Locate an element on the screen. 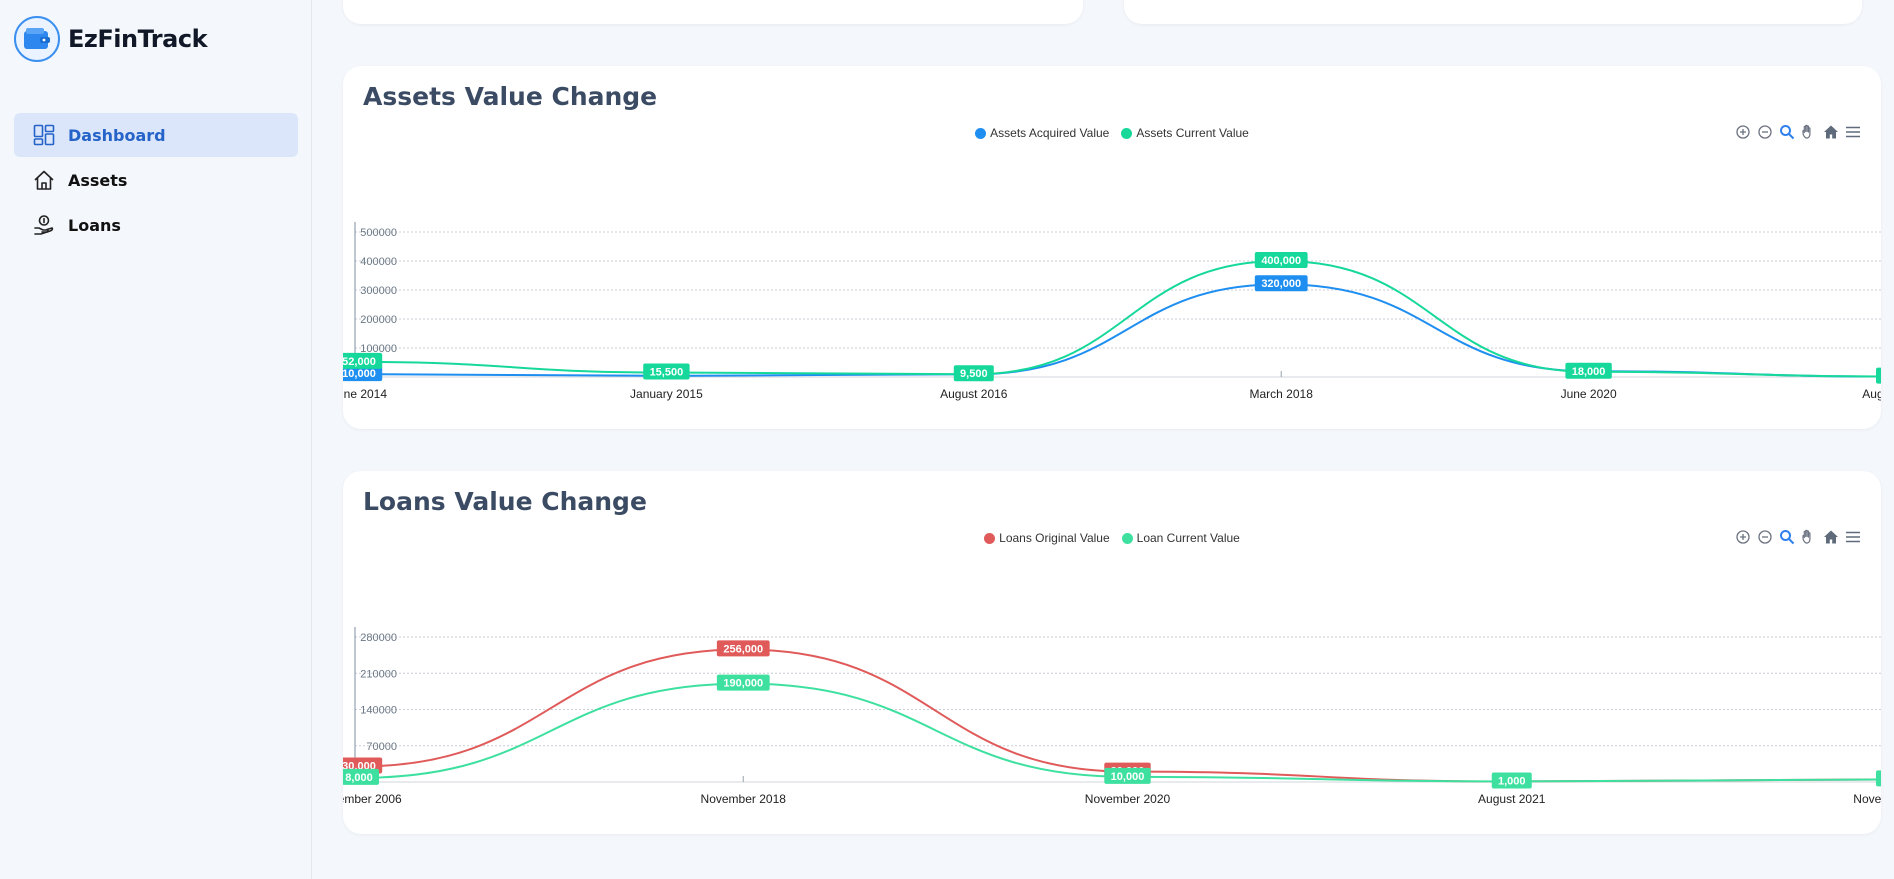 The height and width of the screenshot is (879, 1894). svg-text: 400,000 is located at coordinates (1281, 261).